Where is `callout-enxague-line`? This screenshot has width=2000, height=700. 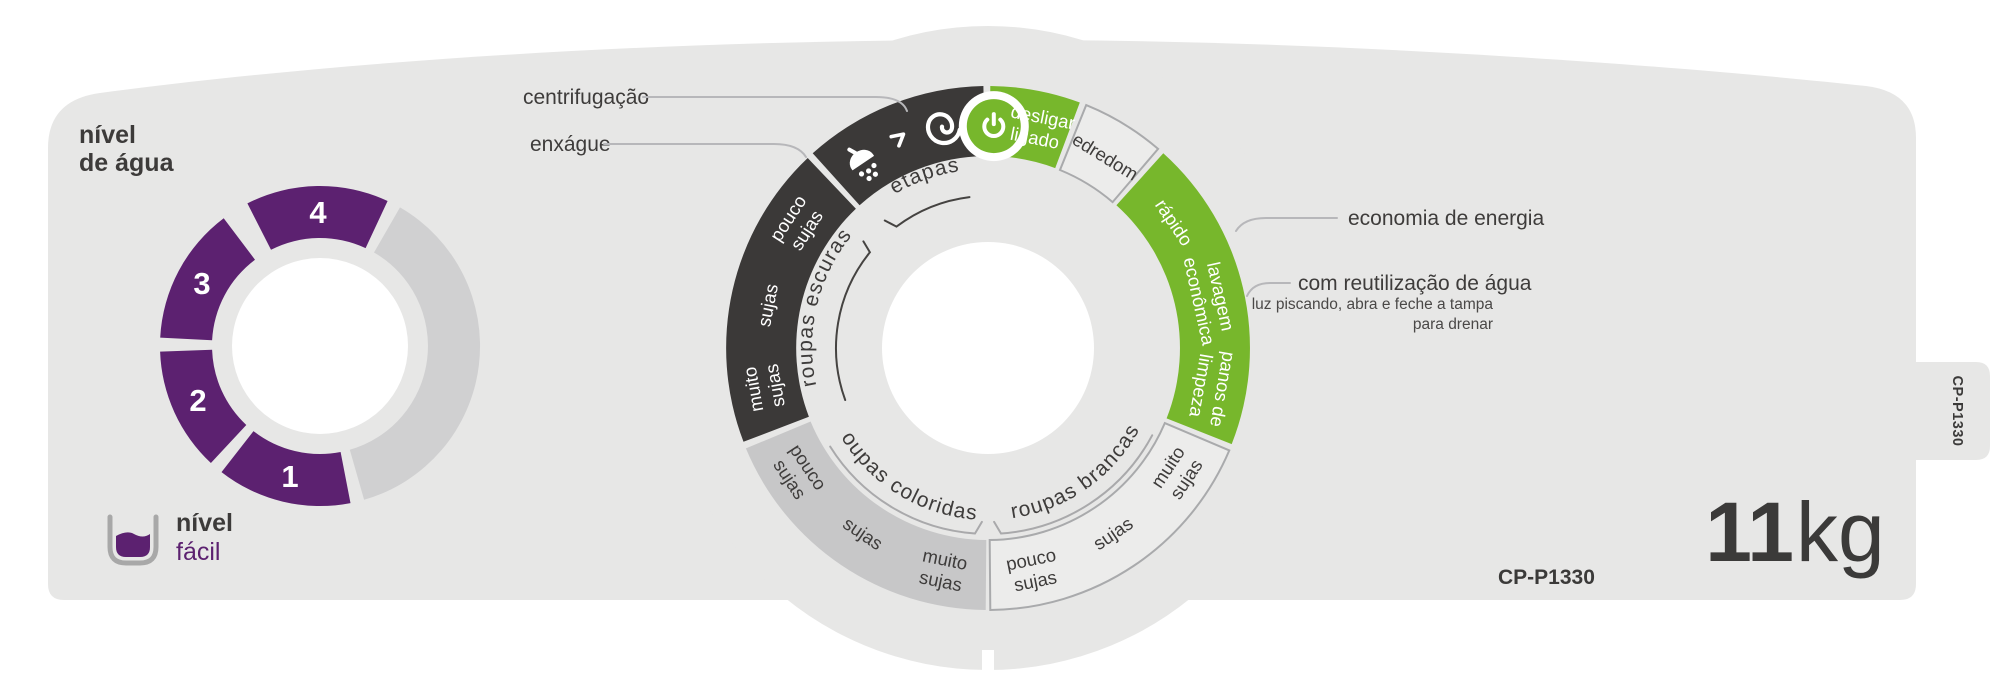
callout-enxague-line is located at coordinates (705, 150).